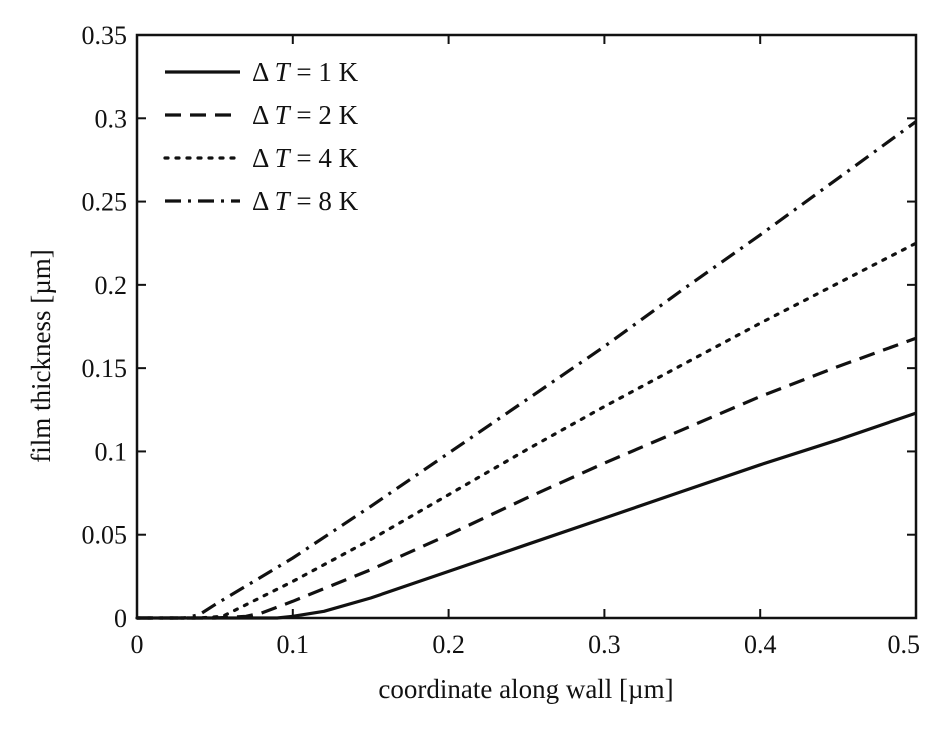 The height and width of the screenshot is (740, 941). What do you see at coordinates (305, 115) in the screenshot?
I see `legend-label-2: Δ T = 2 K` at bounding box center [305, 115].